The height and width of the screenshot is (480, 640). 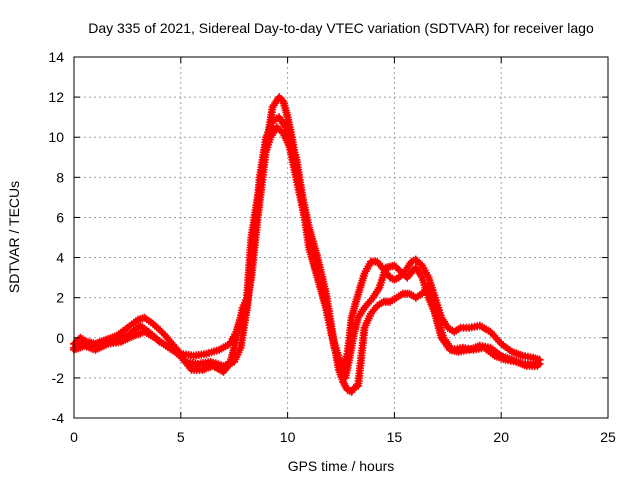 What do you see at coordinates (60, 177) in the screenshot?
I see `y-tick-label: 8` at bounding box center [60, 177].